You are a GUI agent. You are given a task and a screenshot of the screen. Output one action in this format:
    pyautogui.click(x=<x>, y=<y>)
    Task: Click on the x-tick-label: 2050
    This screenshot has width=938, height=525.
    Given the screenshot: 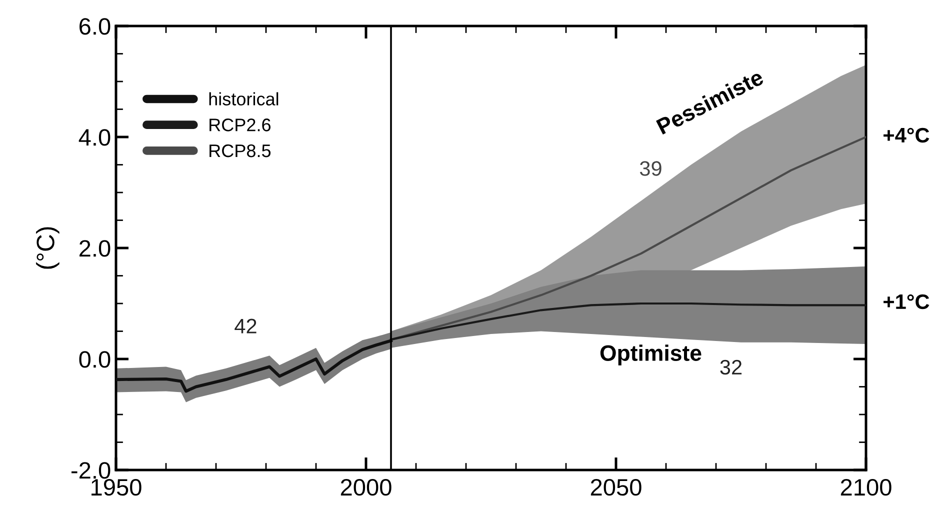 What is the action you would take?
    pyautogui.click(x=616, y=487)
    